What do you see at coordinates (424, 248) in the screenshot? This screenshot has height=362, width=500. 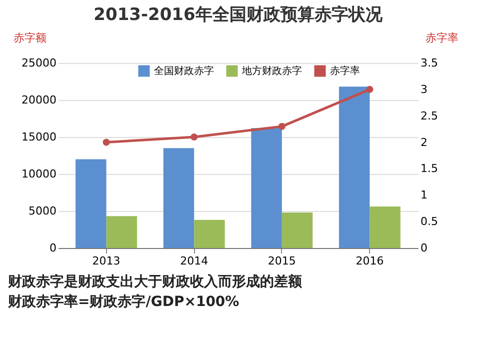 I see `y2-tick-label: 0` at bounding box center [424, 248].